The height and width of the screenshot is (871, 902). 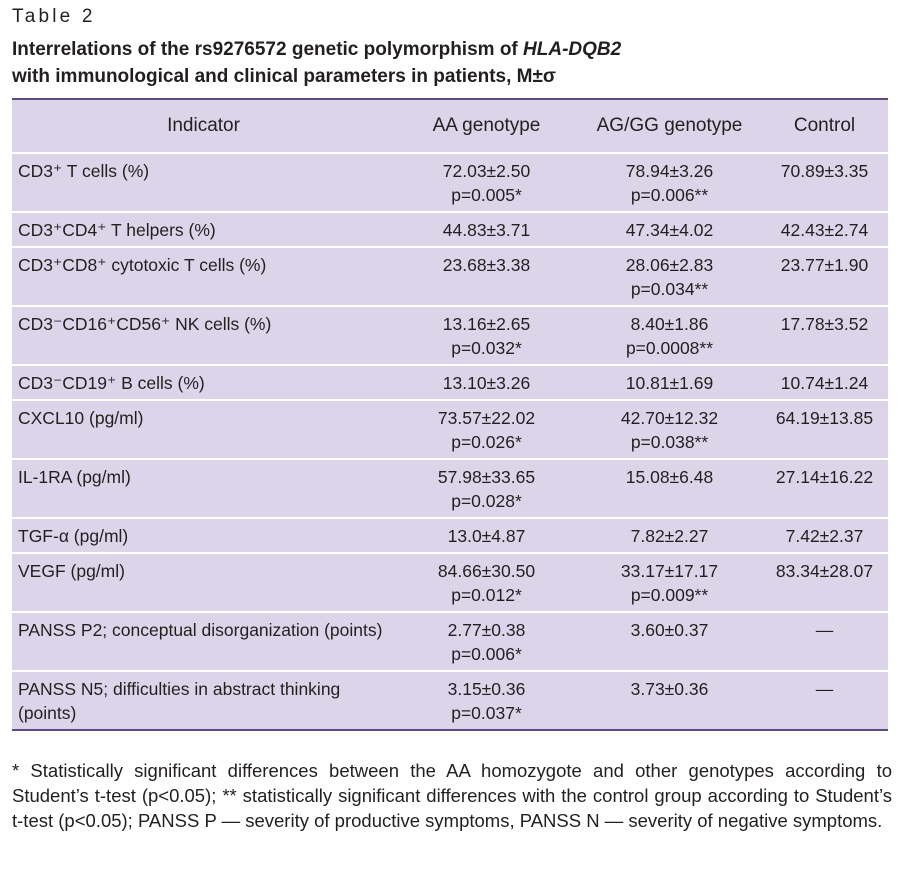 What do you see at coordinates (824, 430) in the screenshot?
I see `control-cell: 64.19±13.85` at bounding box center [824, 430].